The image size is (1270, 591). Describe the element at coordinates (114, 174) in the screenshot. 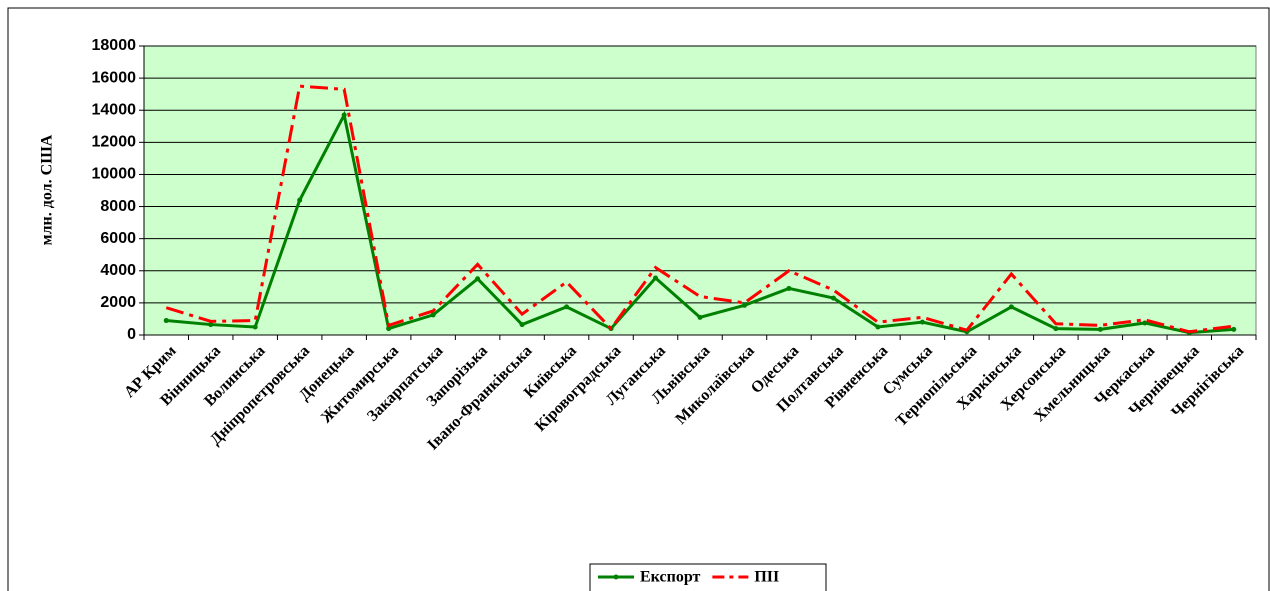

I see `y-tick-label: 10000` at that location.